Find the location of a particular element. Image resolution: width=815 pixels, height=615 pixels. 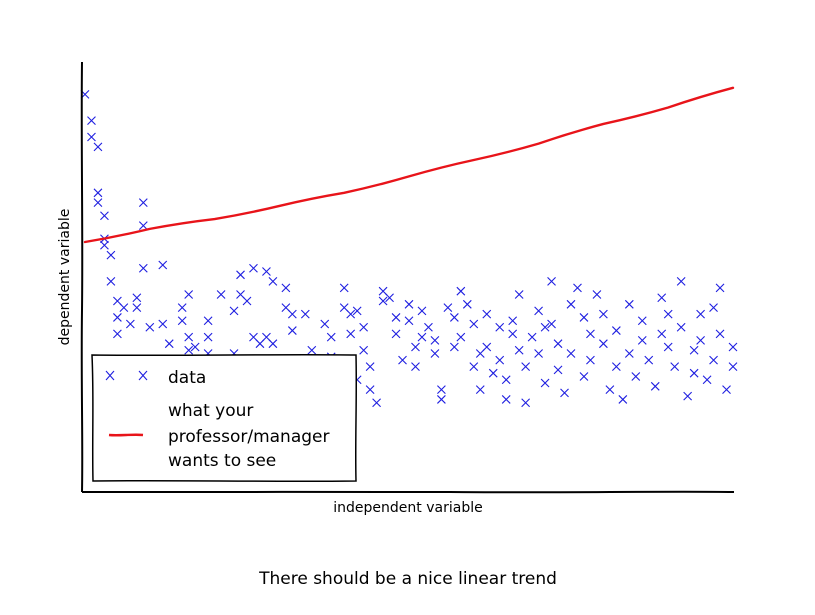

legend-marker-data is located at coordinates (126, 375).